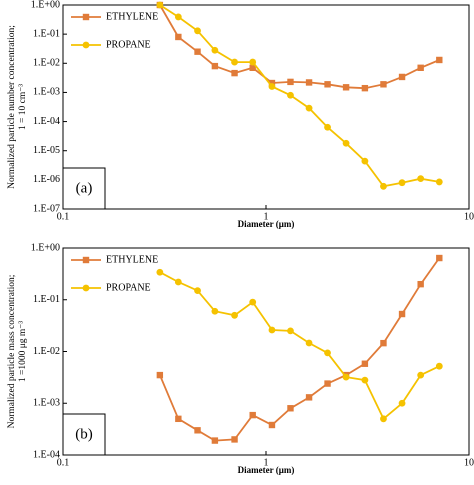 The width and height of the screenshot is (474, 485). Describe the element at coordinates (46, 208) in the screenshot. I see `y-tick-label: 1.E-07` at that location.